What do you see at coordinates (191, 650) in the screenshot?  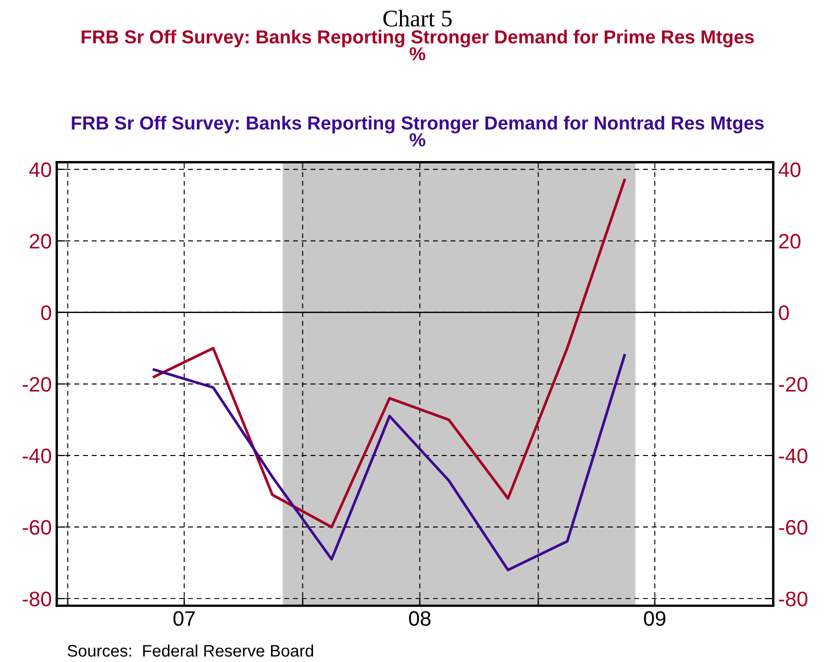 I see `source-note: Sources: Federal Reserve Board` at bounding box center [191, 650].